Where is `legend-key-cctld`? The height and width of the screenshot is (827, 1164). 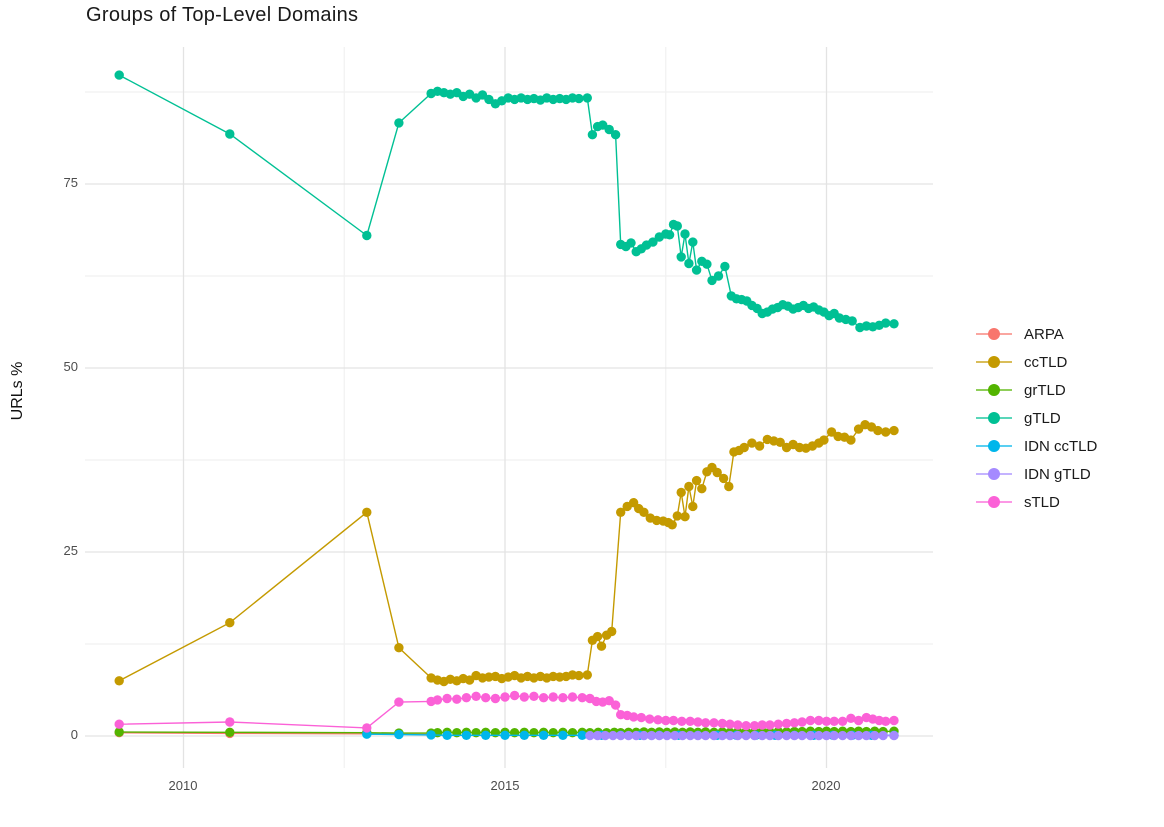
legend-key-cctld is located at coordinates (994, 362).